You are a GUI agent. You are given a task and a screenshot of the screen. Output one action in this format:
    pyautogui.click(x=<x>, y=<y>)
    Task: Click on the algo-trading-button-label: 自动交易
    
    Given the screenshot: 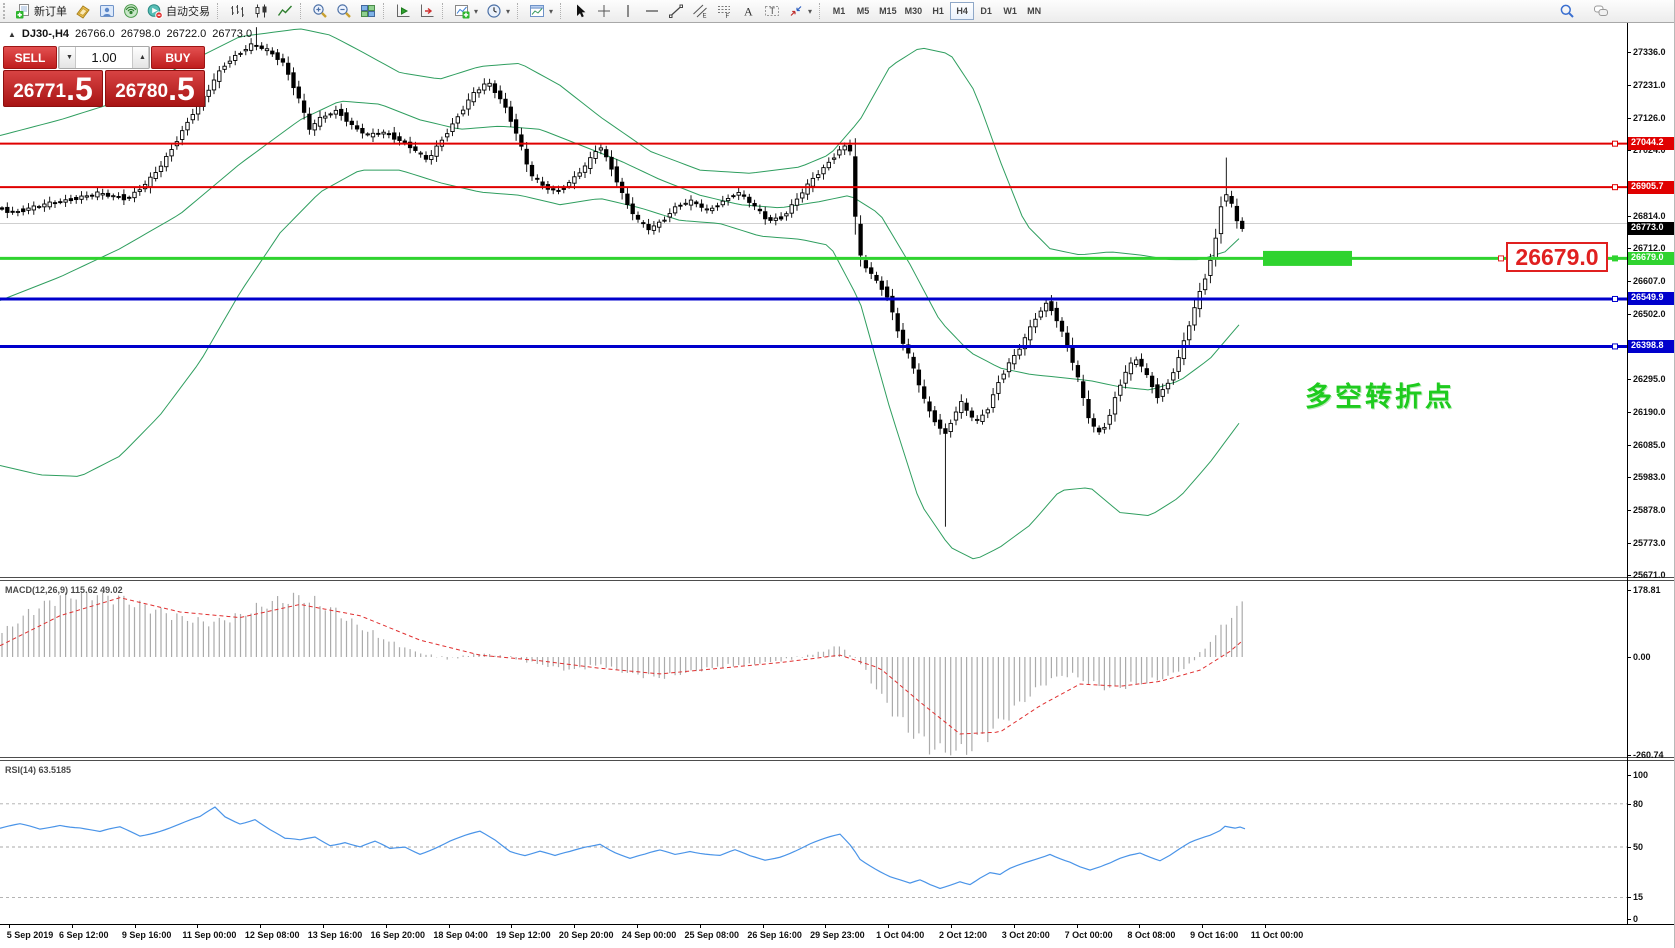 What is the action you would take?
    pyautogui.click(x=188, y=12)
    